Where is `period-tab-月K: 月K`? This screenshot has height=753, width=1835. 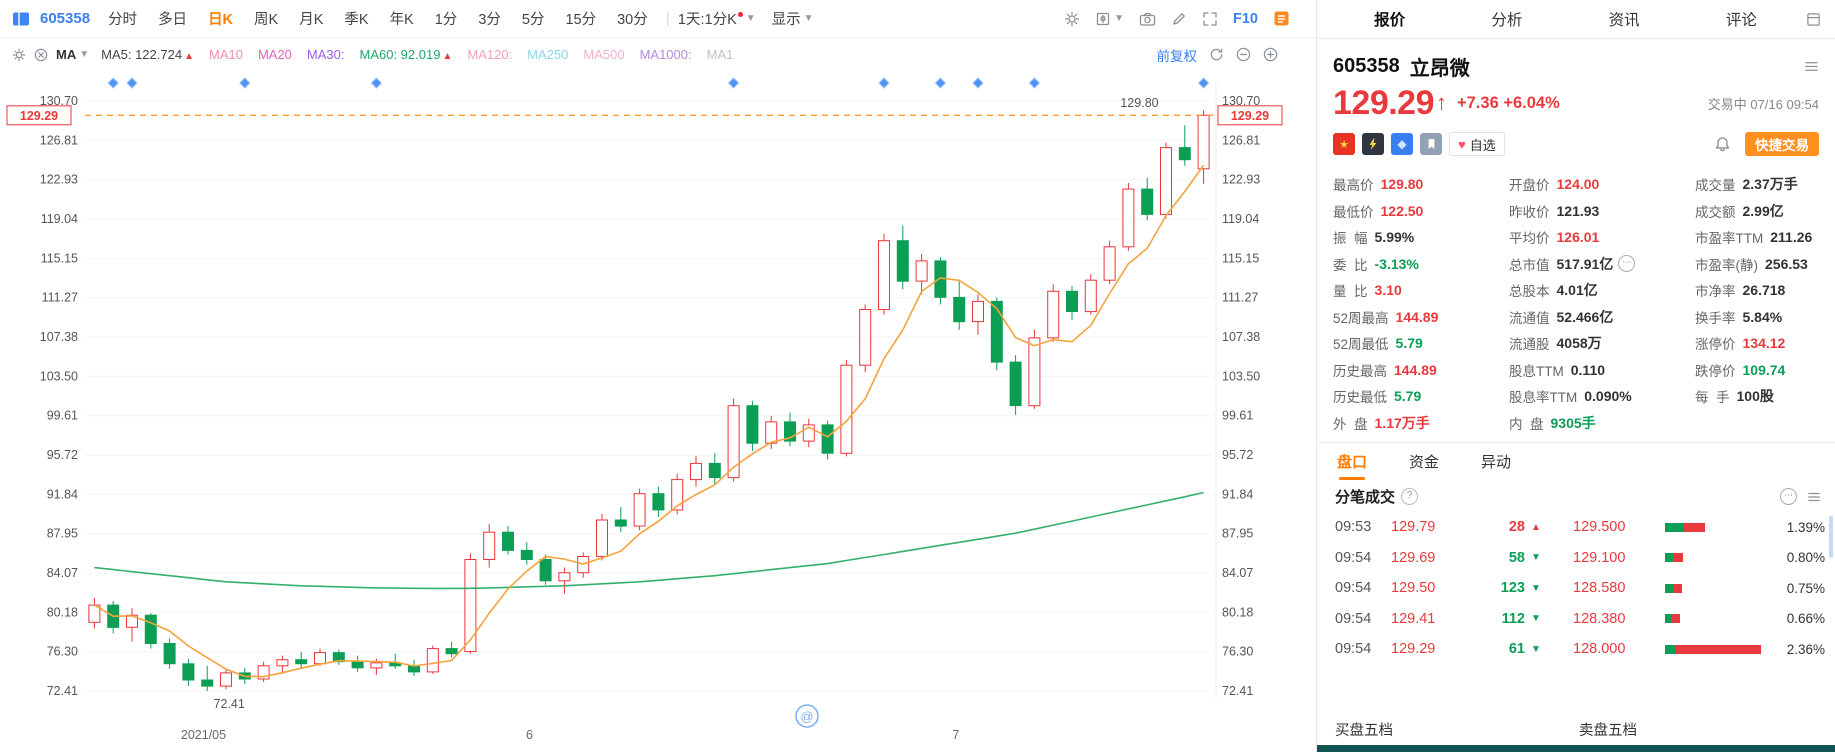 period-tab-月K: 月K is located at coordinates (311, 20).